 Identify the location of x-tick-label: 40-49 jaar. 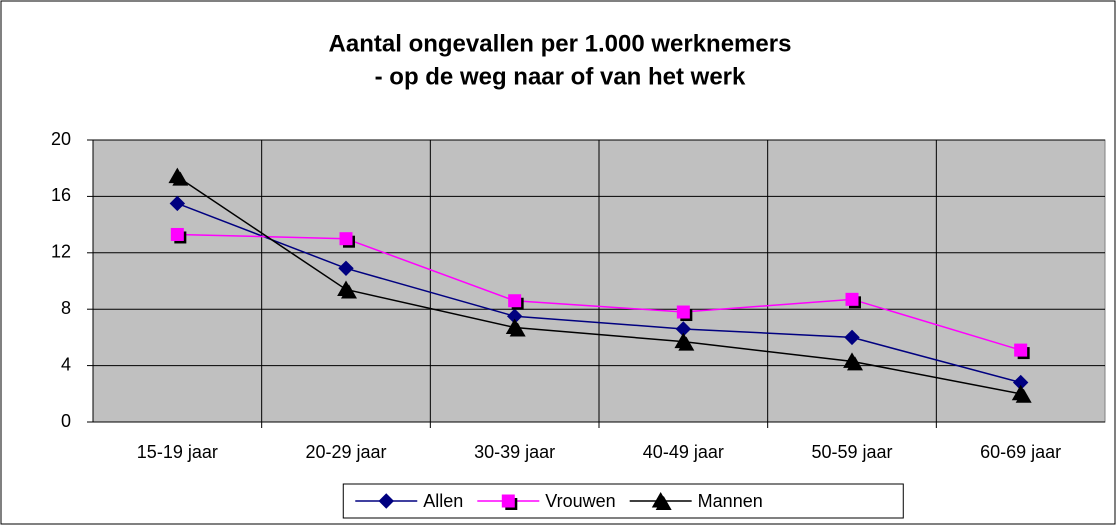
(683, 452).